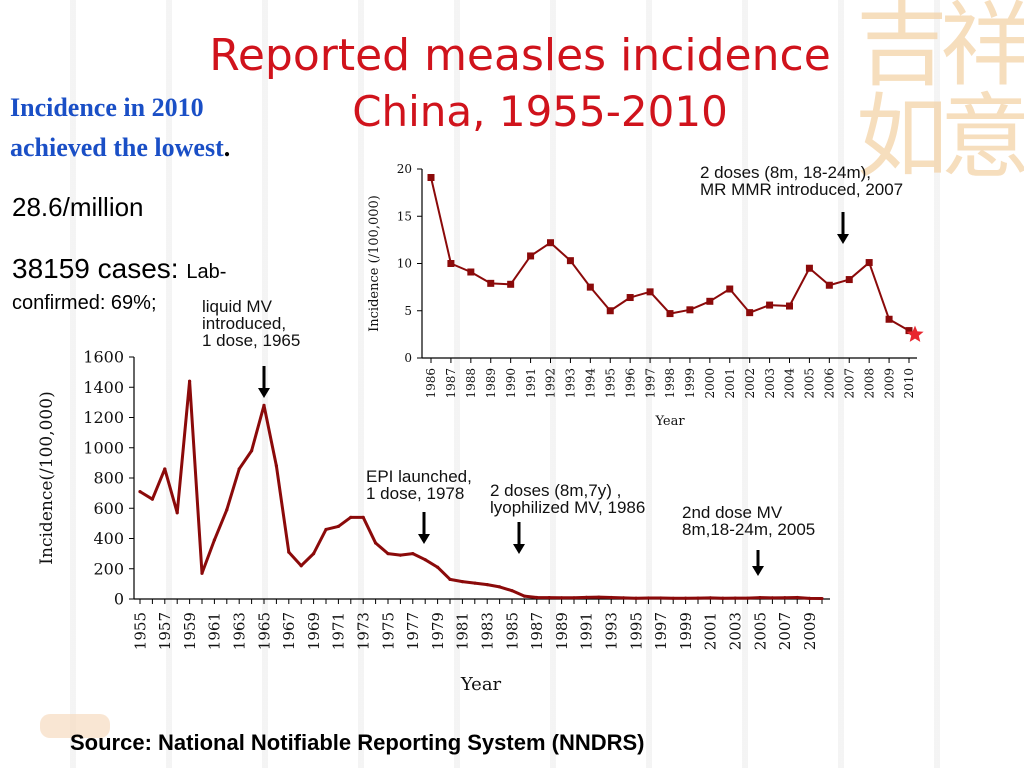 The width and height of the screenshot is (1024, 768). I want to click on inset-x-tick-label: 1989, so click(491, 383).